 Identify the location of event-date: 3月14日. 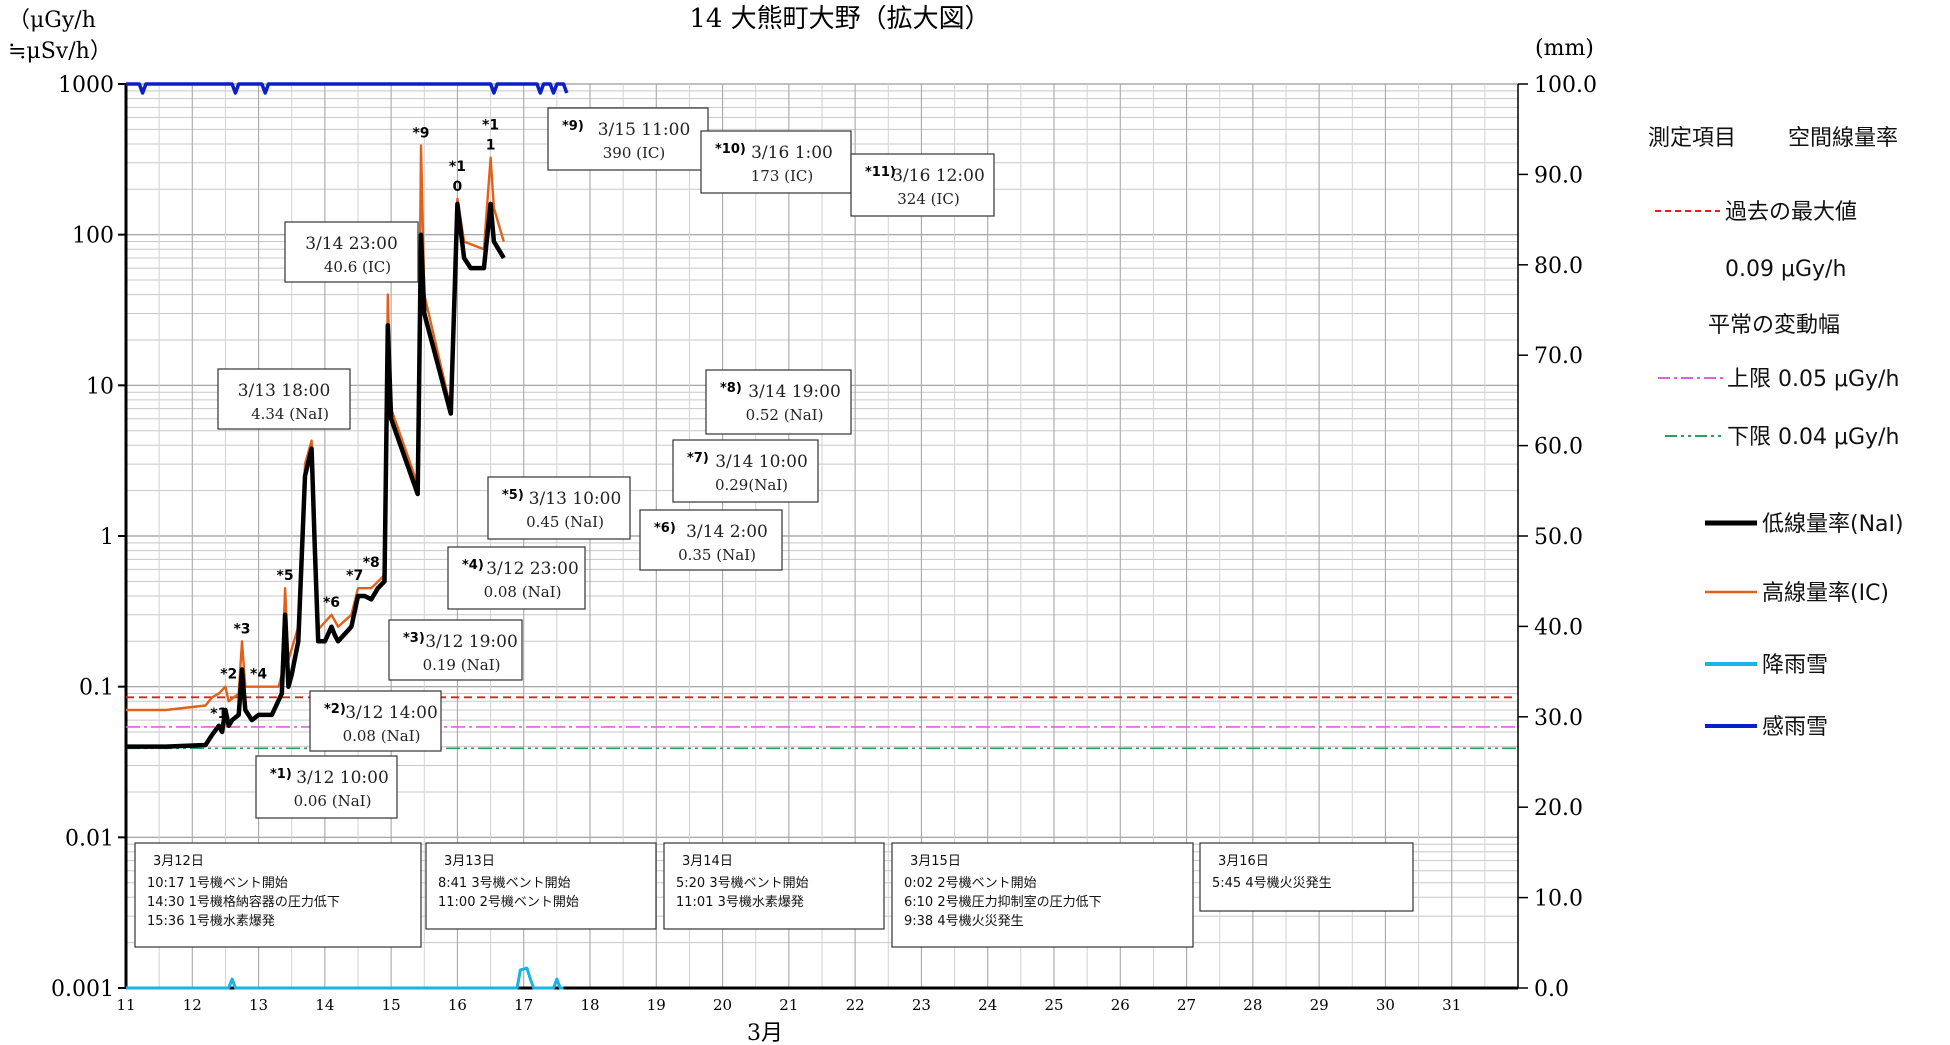
(707, 861).